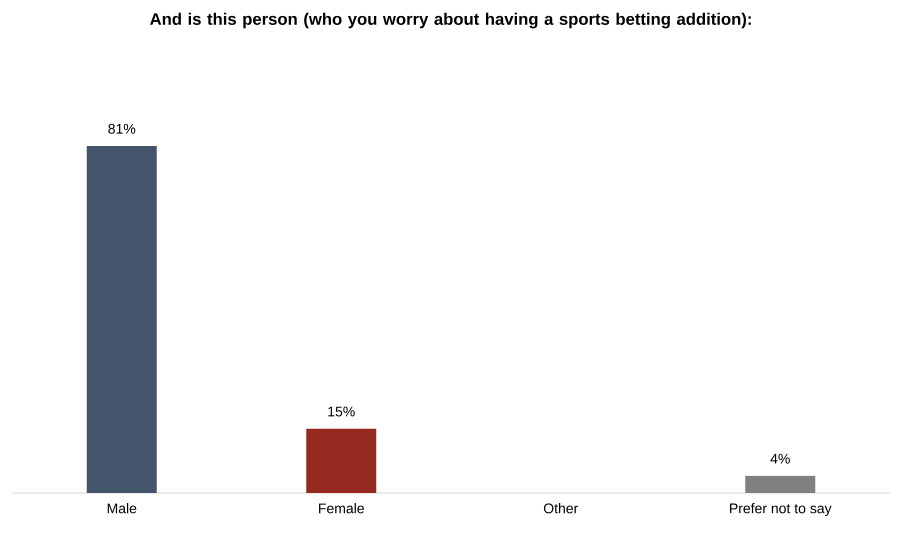 The width and height of the screenshot is (902, 537). I want to click on data-label: 4%, so click(780, 459).